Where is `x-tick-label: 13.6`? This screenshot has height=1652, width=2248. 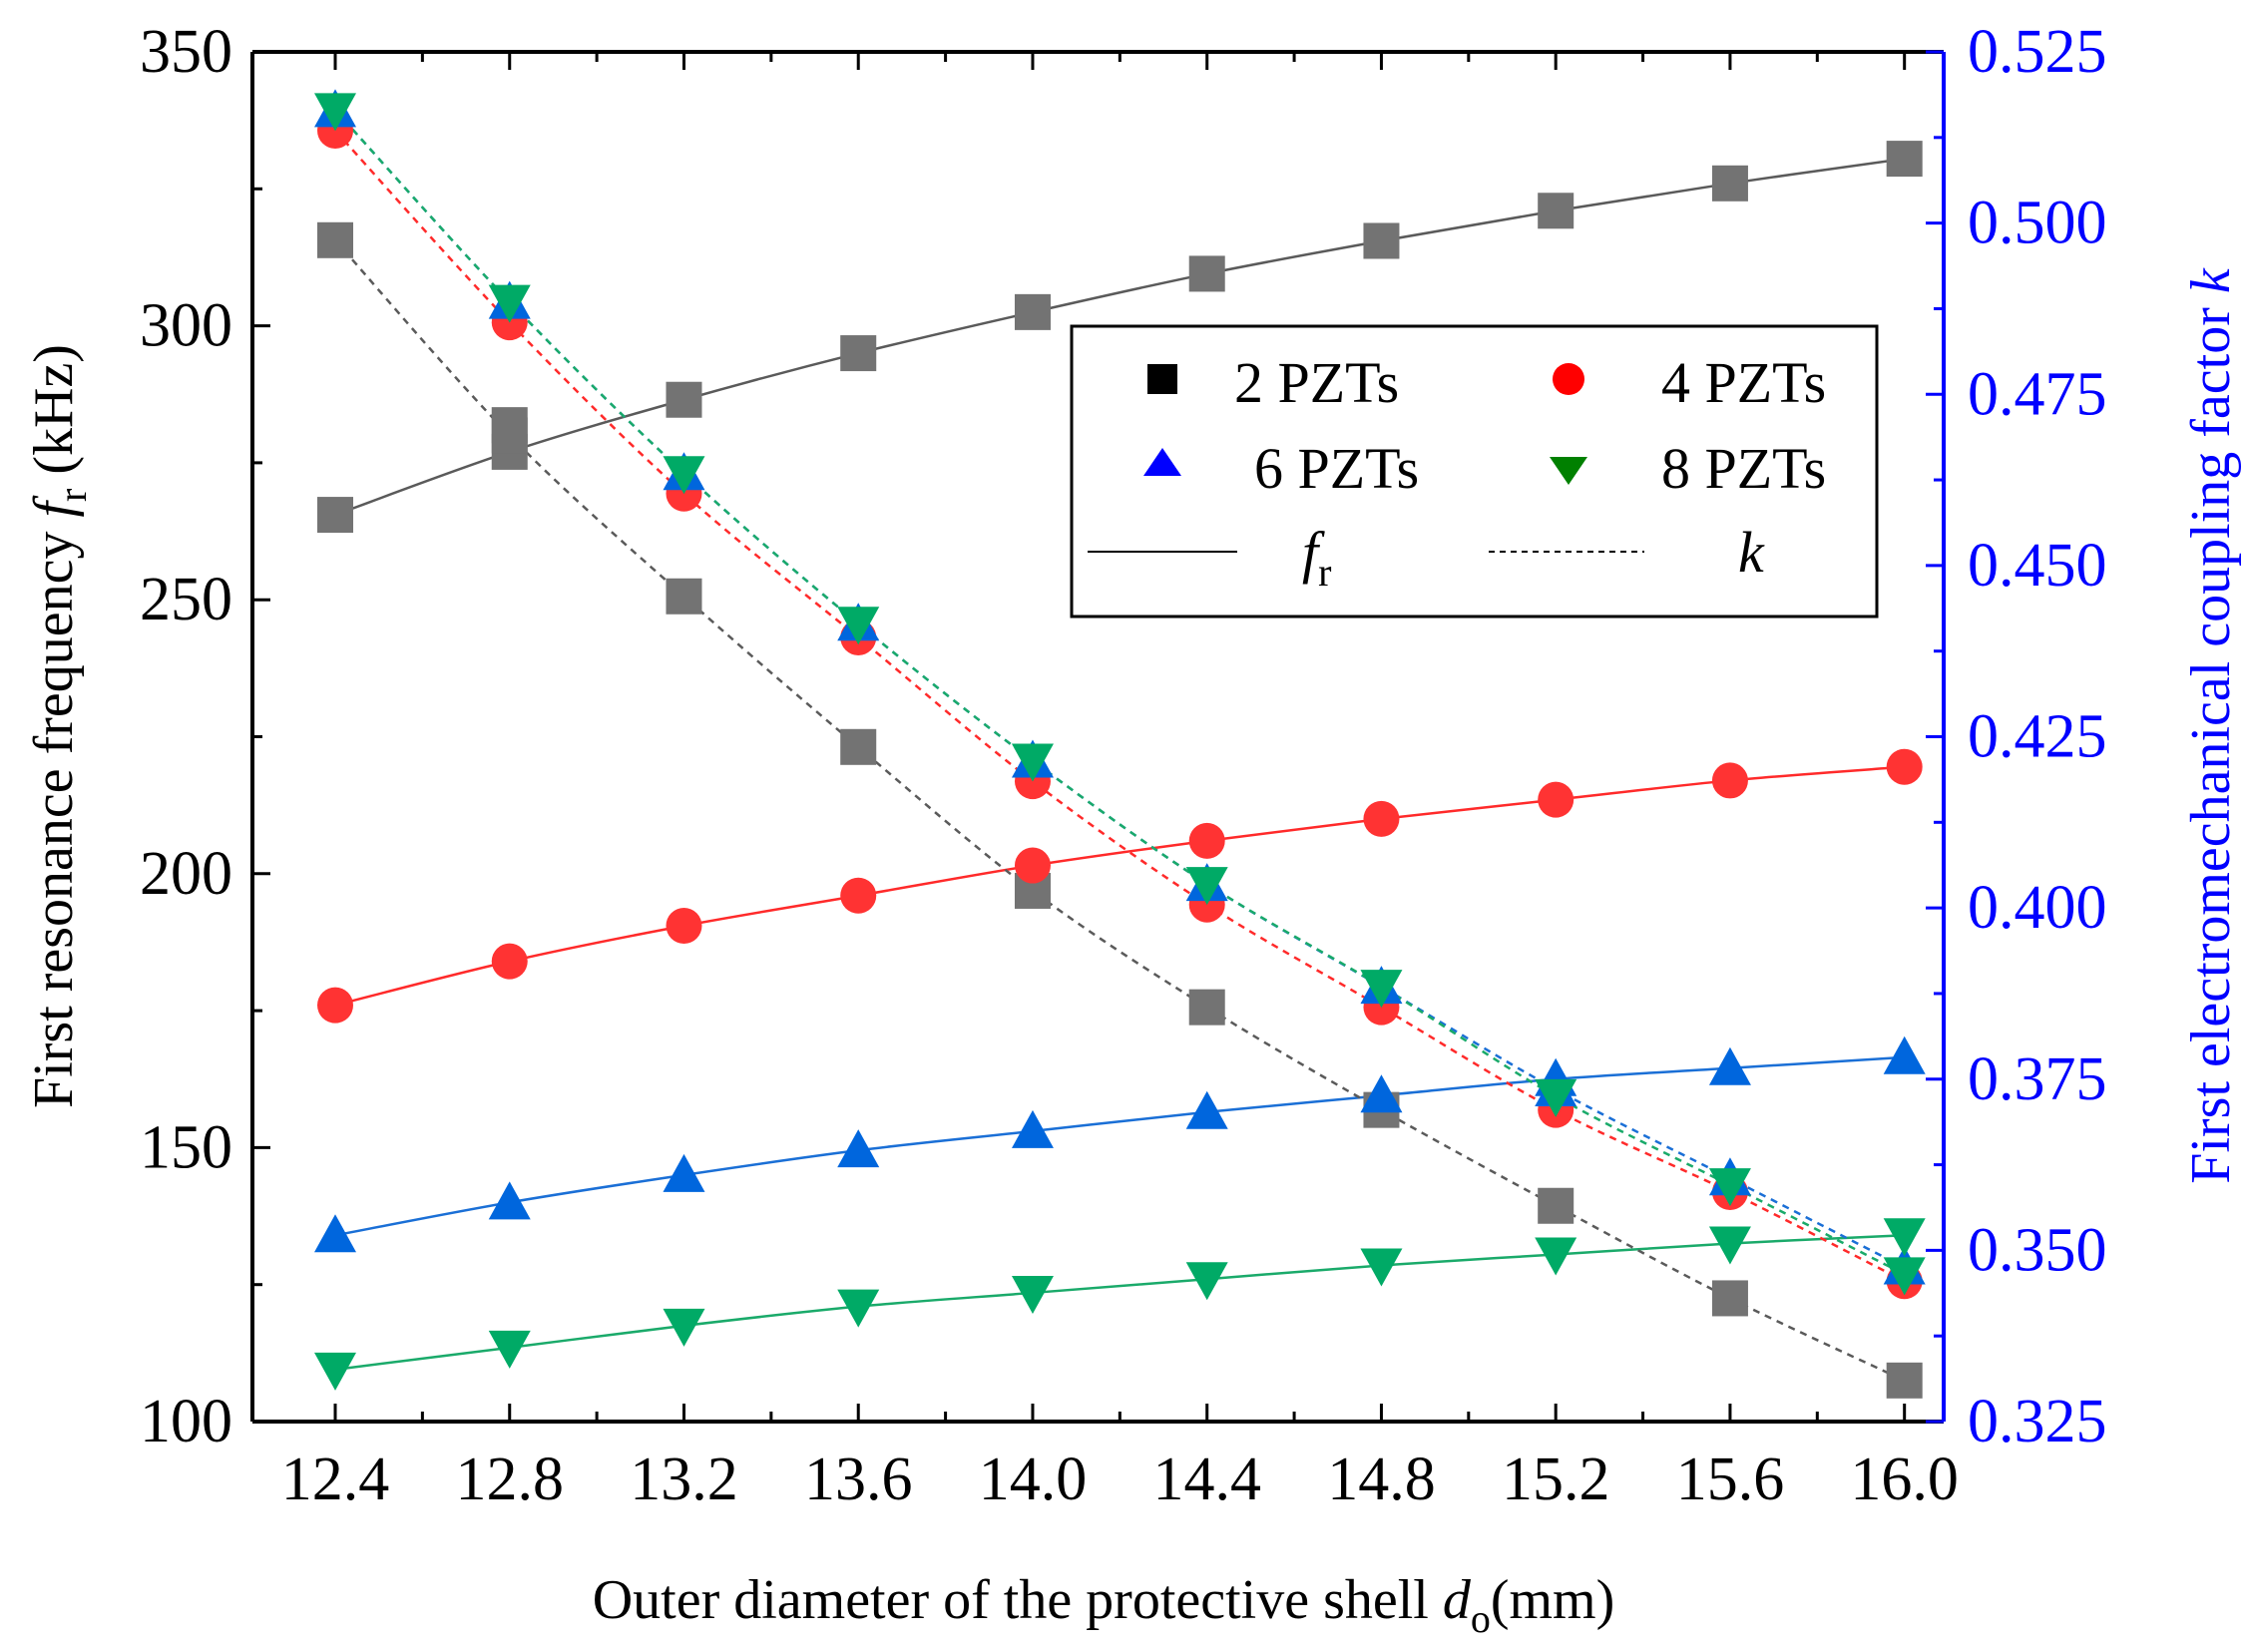
x-tick-label: 13.6 is located at coordinates (858, 1479).